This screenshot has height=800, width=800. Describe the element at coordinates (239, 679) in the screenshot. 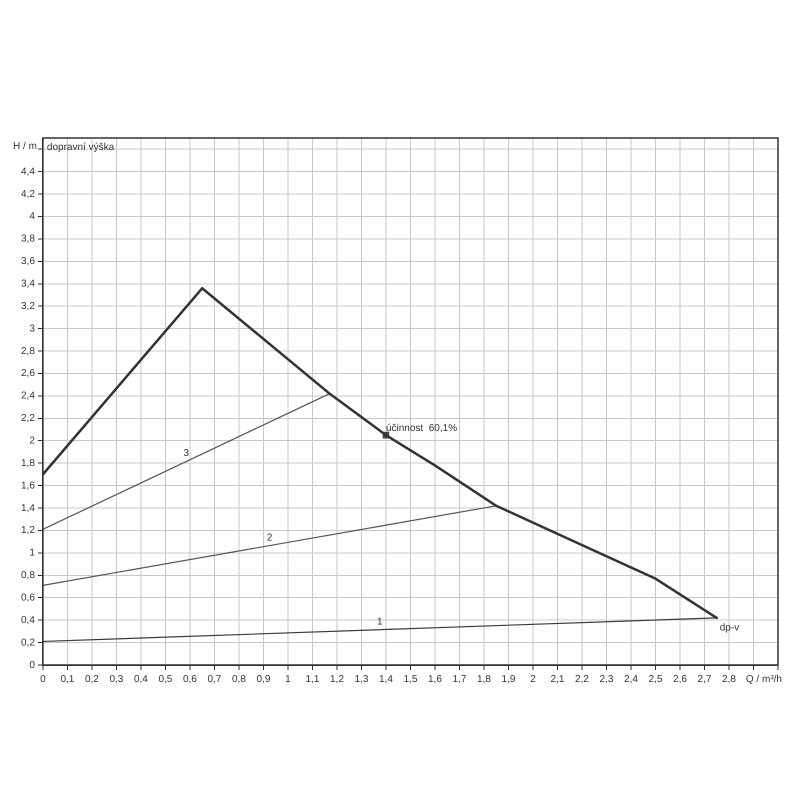

I see `x-tick-label: 0,8` at that location.